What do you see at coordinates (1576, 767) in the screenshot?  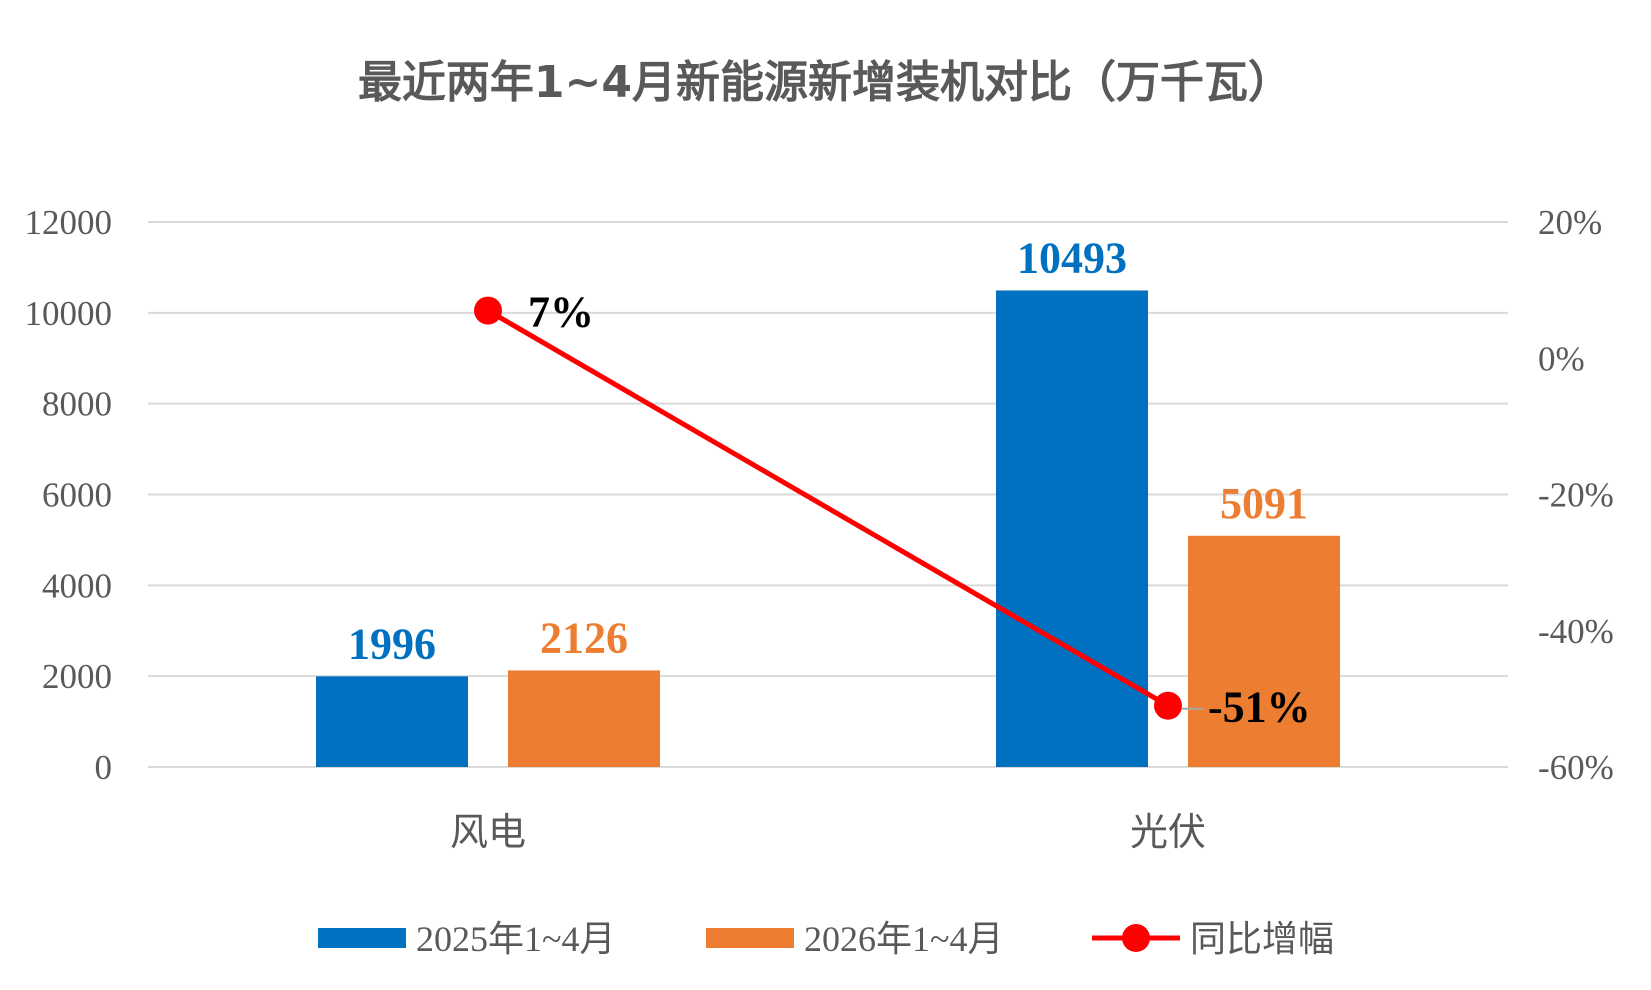 I see `right-tick-label: -60%` at bounding box center [1576, 767].